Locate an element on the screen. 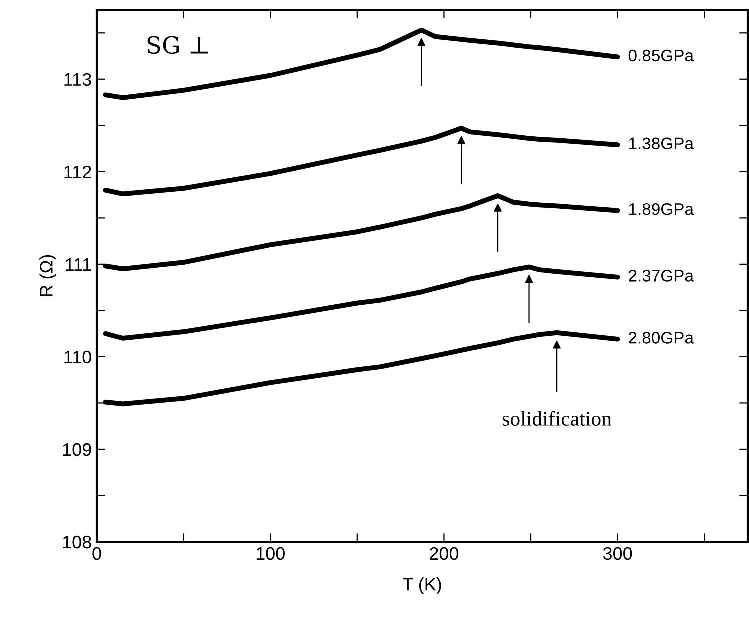 This screenshot has height=618, width=749. y-tick-label: 108 is located at coordinates (77, 542).